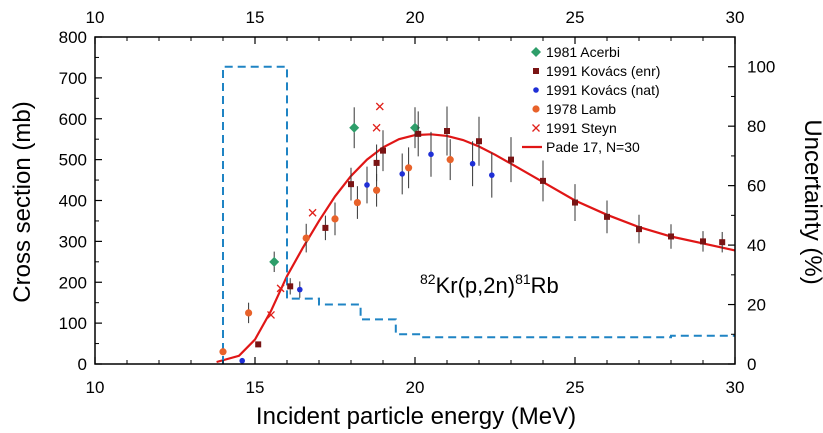  Describe the element at coordinates (416, 416) in the screenshot. I see `x-axis-title: Incident particle energy (MeV)` at that location.